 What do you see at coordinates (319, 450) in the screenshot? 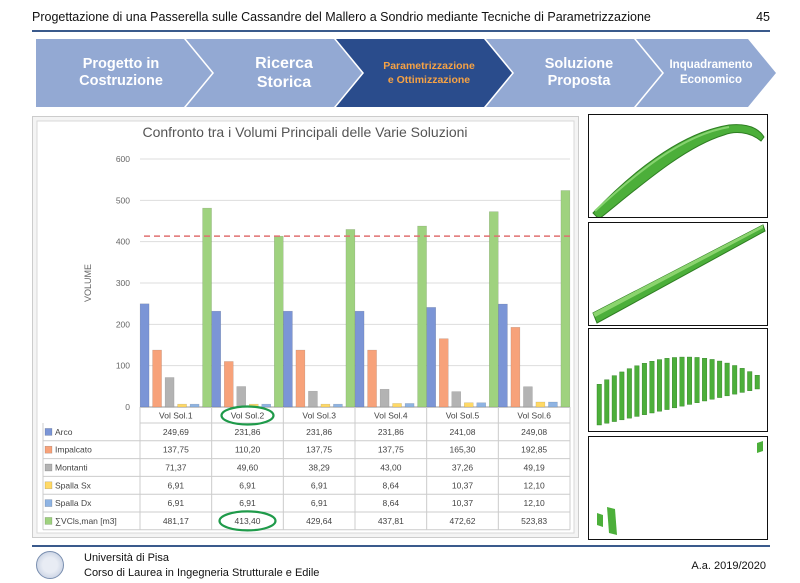
I see `data-label-2-3: 137,75` at bounding box center [319, 450].